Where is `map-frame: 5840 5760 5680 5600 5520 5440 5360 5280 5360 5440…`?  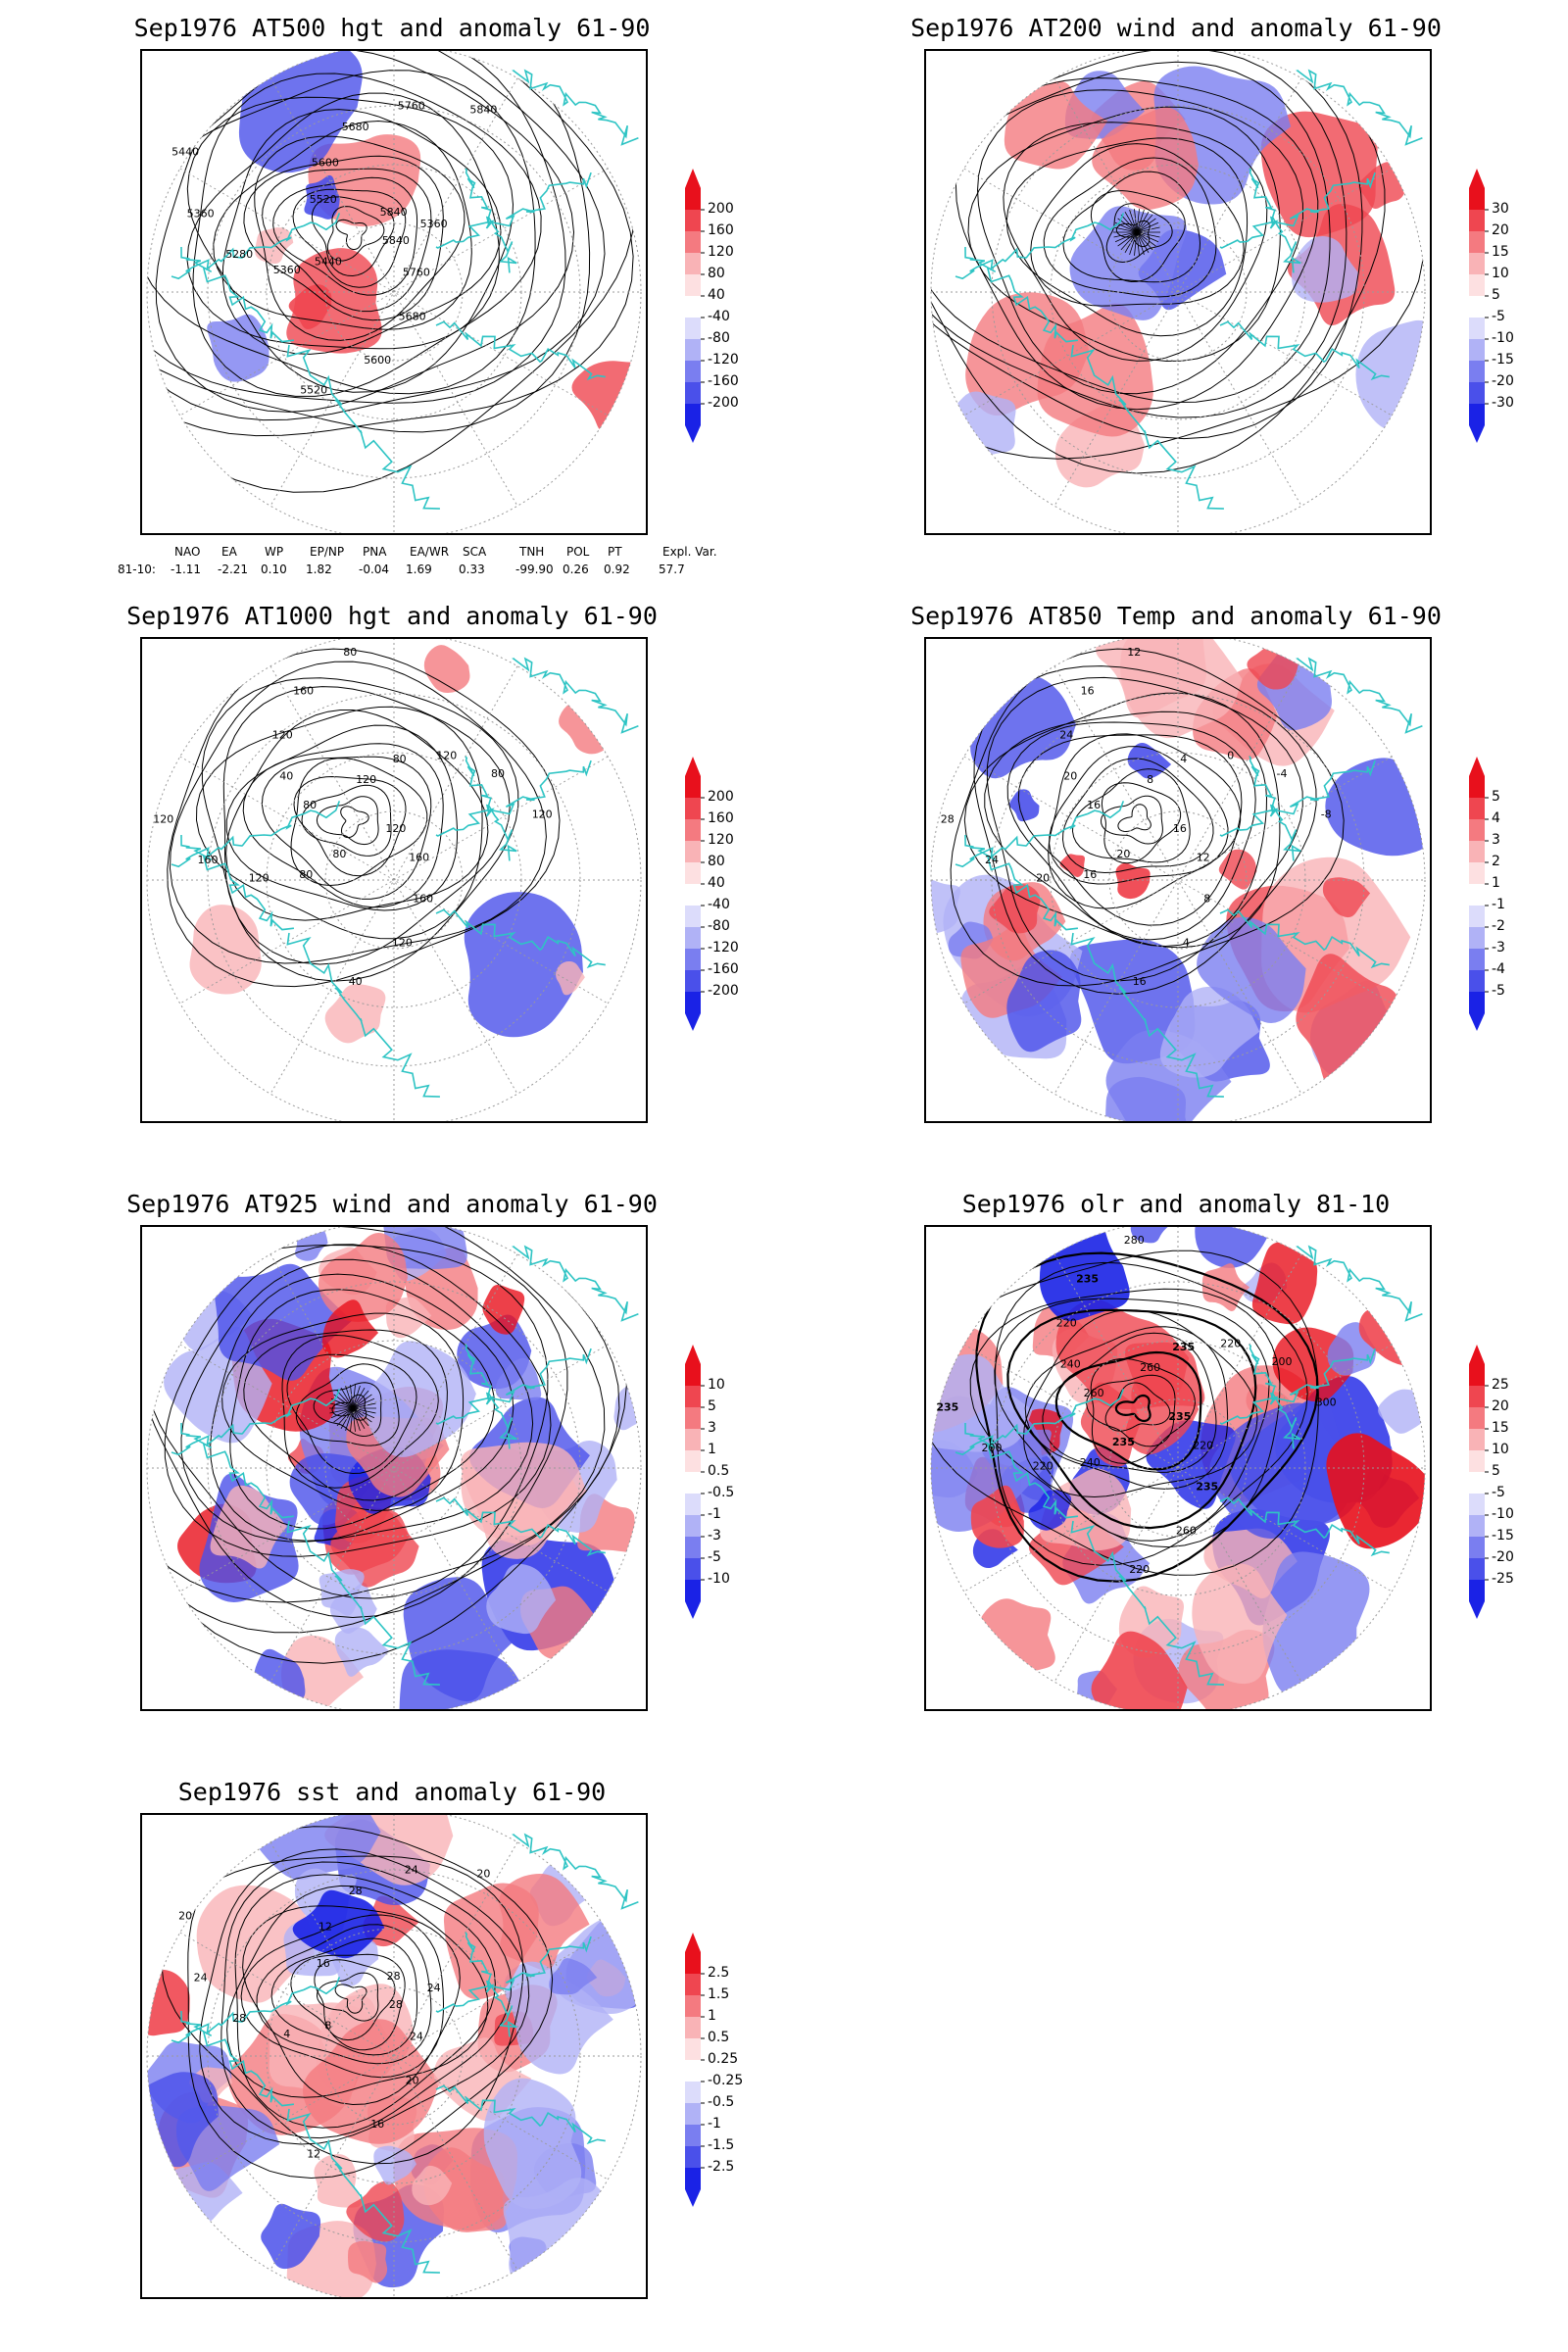 map-frame: 5840 5760 5680 5600 5520 5440 5360 5280 5360 5440… is located at coordinates (394, 292).